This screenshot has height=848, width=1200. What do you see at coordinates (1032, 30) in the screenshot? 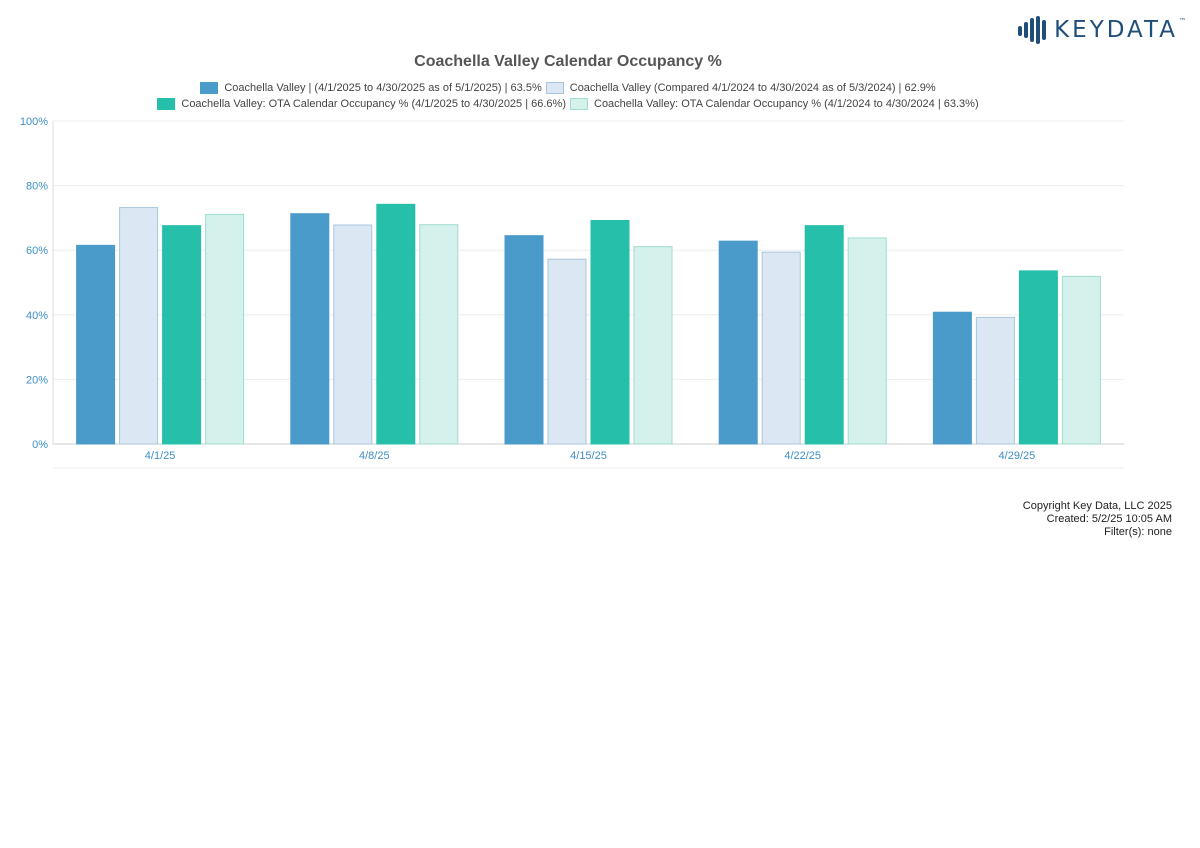
I see `keydata-bars-icon` at bounding box center [1032, 30].